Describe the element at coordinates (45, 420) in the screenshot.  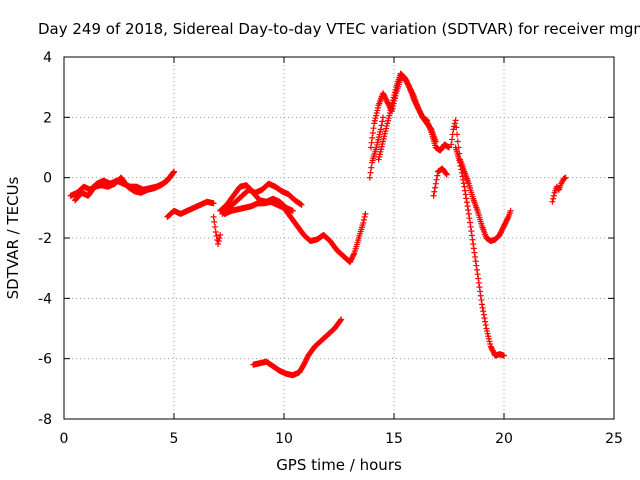
I see `y-tick-label: -8` at that location.